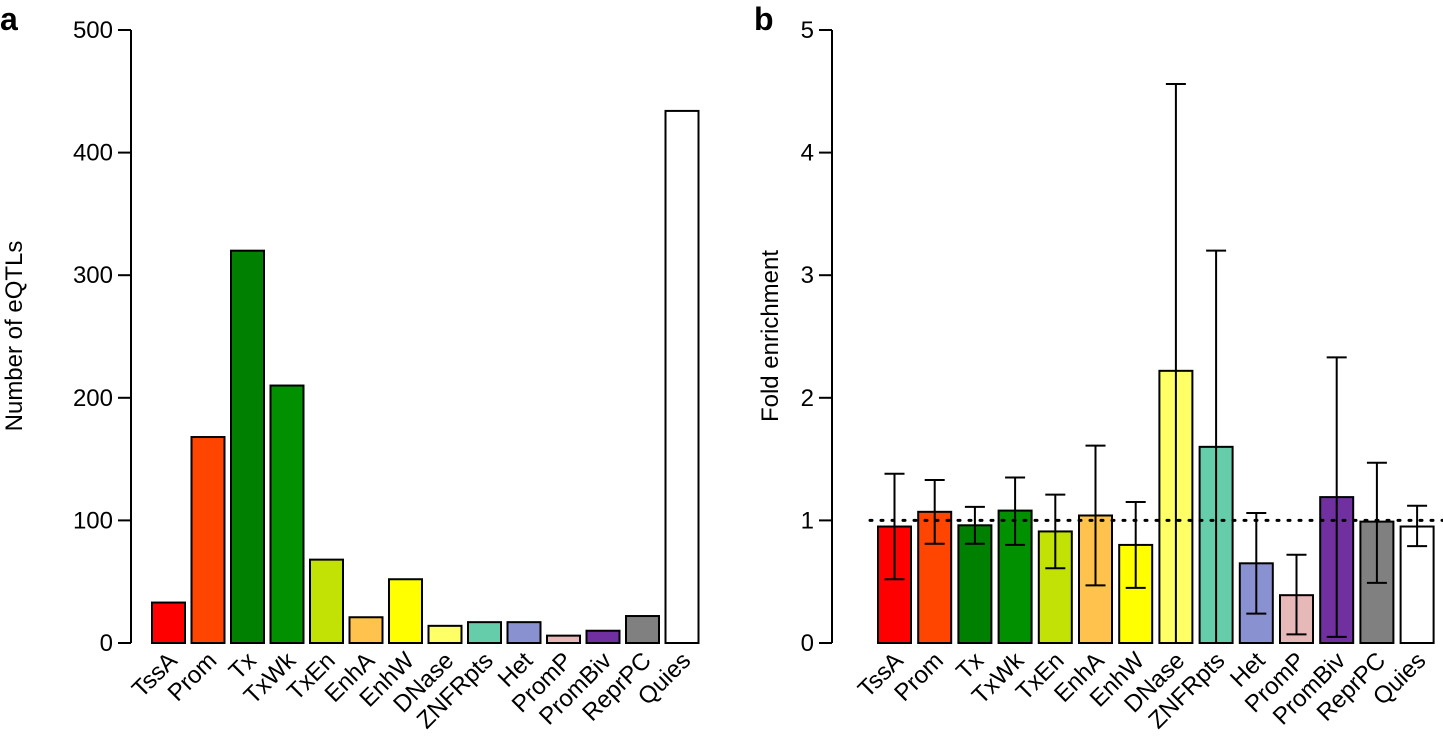 The height and width of the screenshot is (756, 1443). Describe the element at coordinates (287, 514) in the screenshot. I see `panel-a-bar-txwk` at that location.